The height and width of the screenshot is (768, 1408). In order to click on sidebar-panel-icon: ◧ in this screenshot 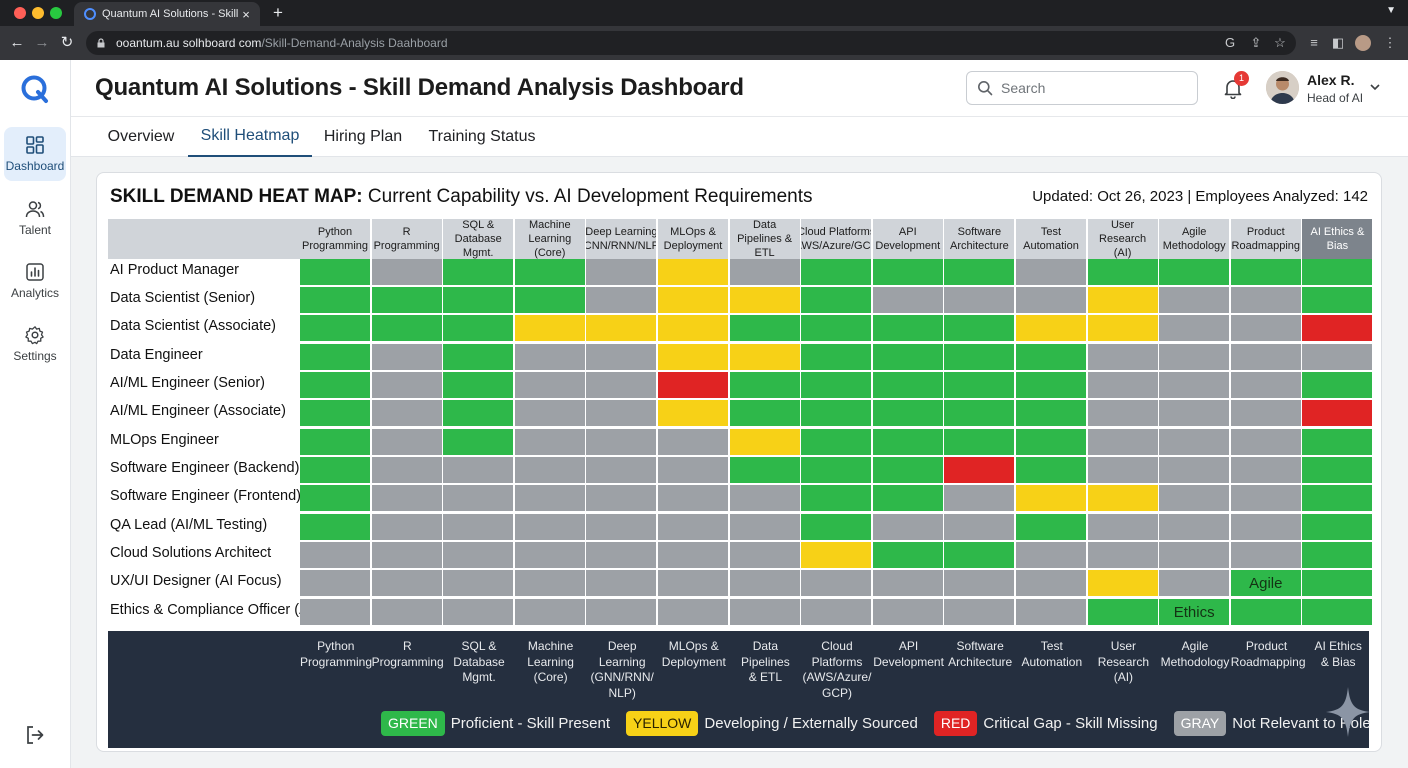, I will do `click(1338, 42)`.